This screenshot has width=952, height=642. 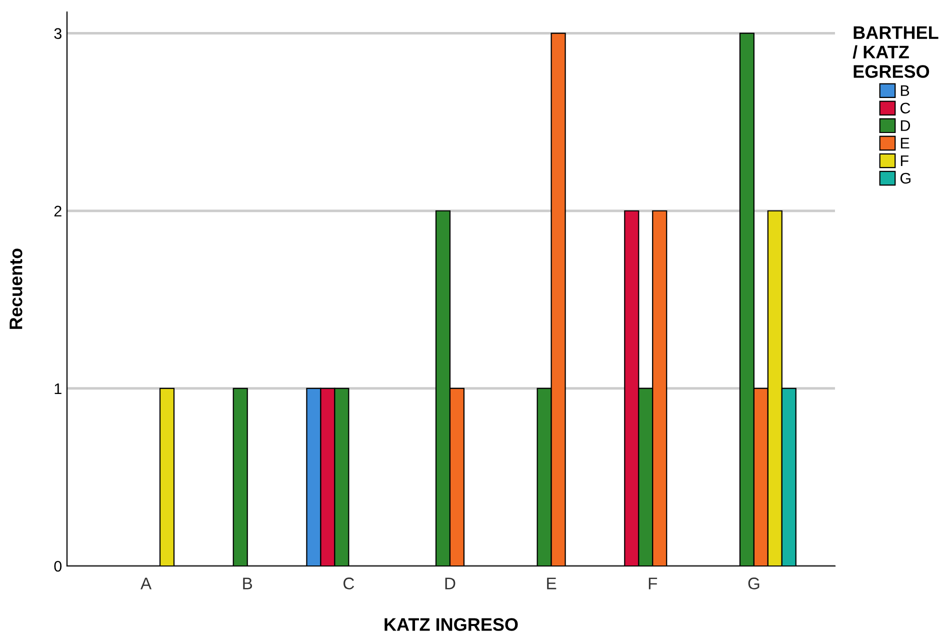 I want to click on y-tick-label: 3, so click(x=58, y=33).